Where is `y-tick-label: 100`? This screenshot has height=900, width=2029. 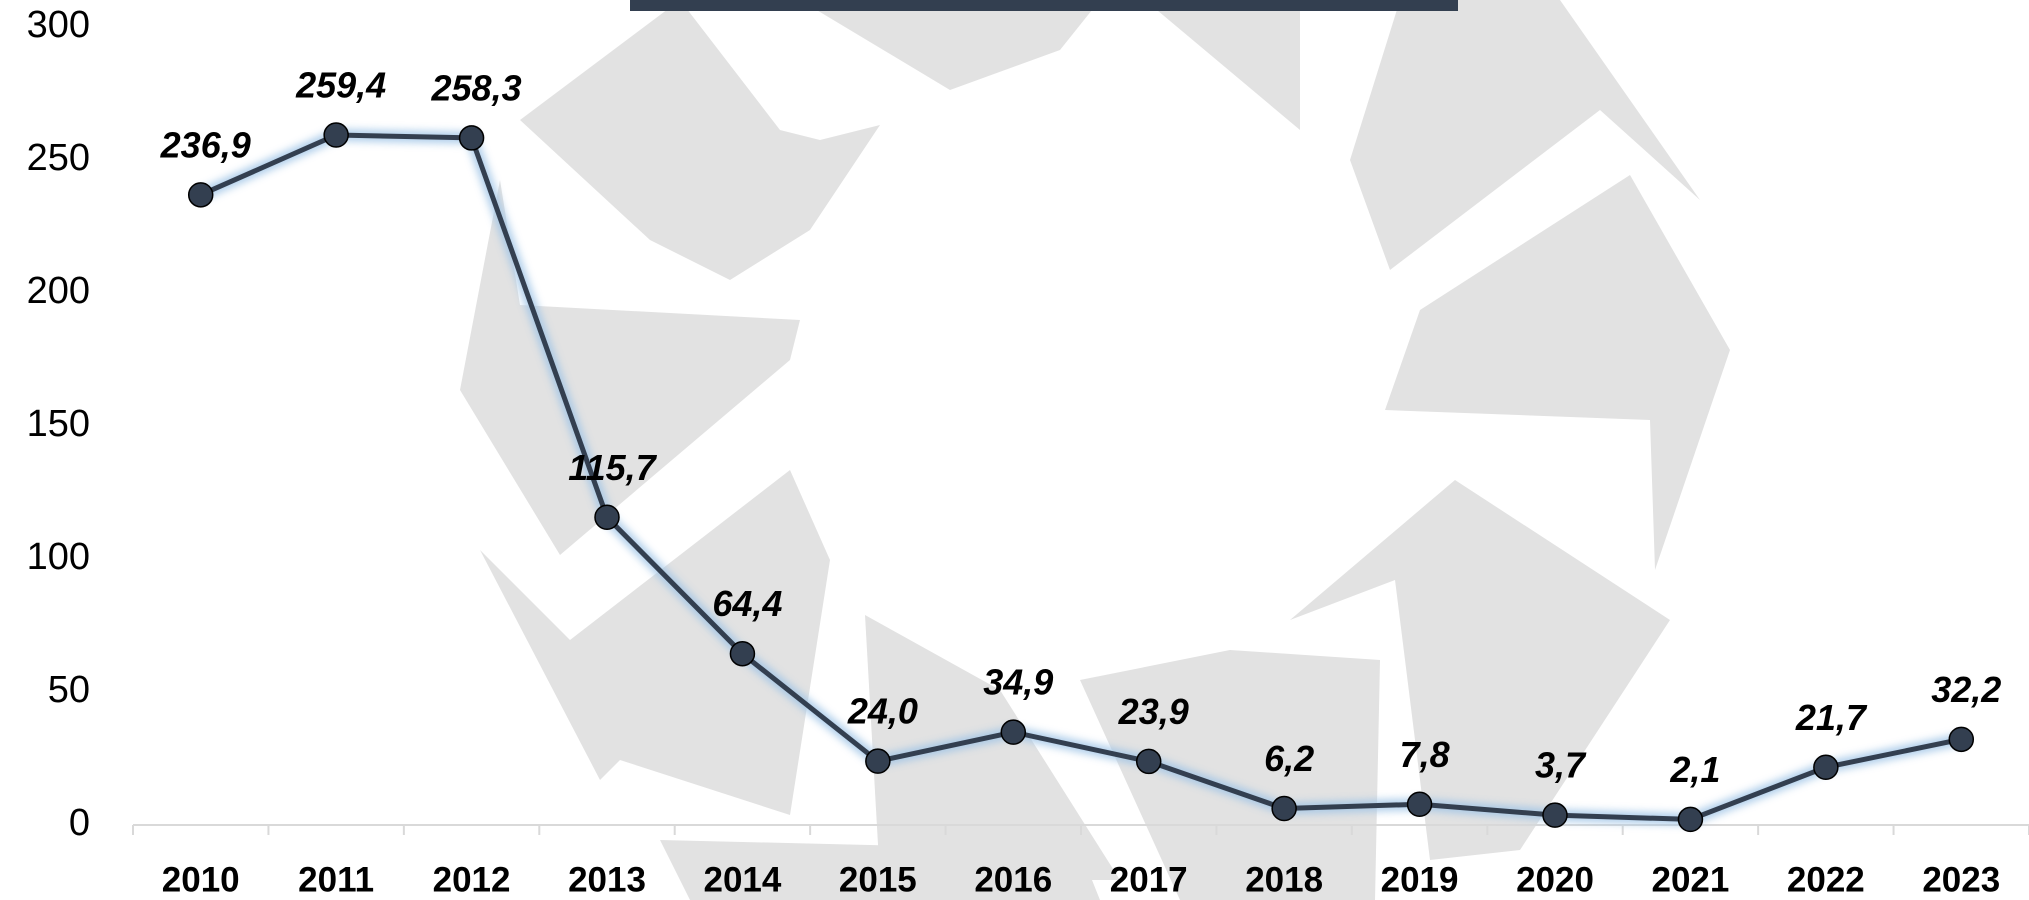 y-tick-label: 100 is located at coordinates (58, 557).